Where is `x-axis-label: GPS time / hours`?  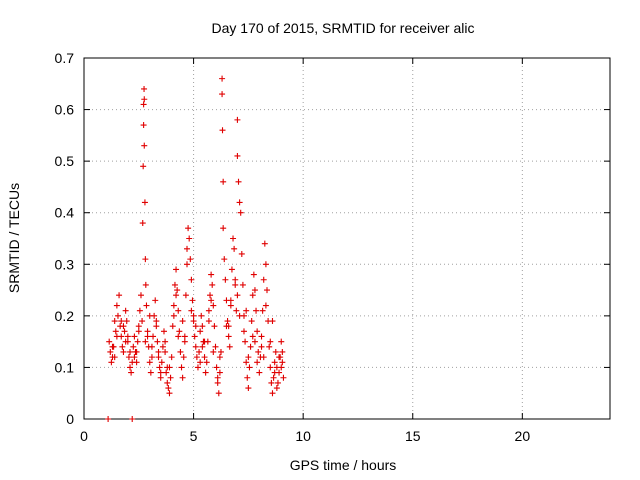
x-axis-label: GPS time / hours is located at coordinates (343, 465).